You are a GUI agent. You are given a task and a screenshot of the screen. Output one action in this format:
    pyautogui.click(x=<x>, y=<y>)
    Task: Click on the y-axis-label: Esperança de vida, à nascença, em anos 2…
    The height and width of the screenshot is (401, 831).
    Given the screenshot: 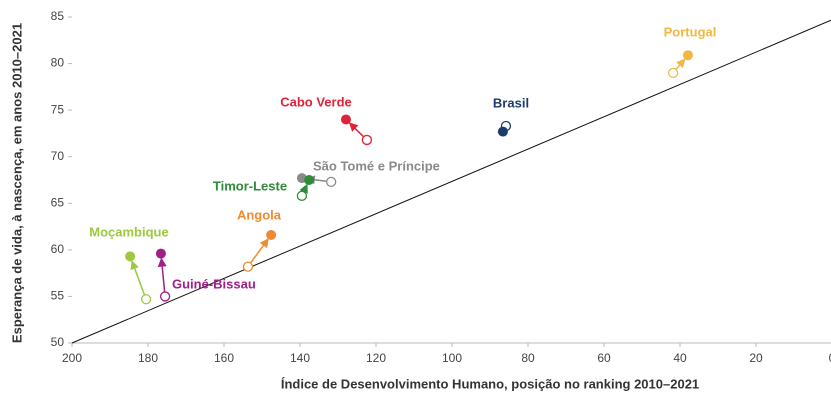 What is the action you would take?
    pyautogui.click(x=16, y=183)
    